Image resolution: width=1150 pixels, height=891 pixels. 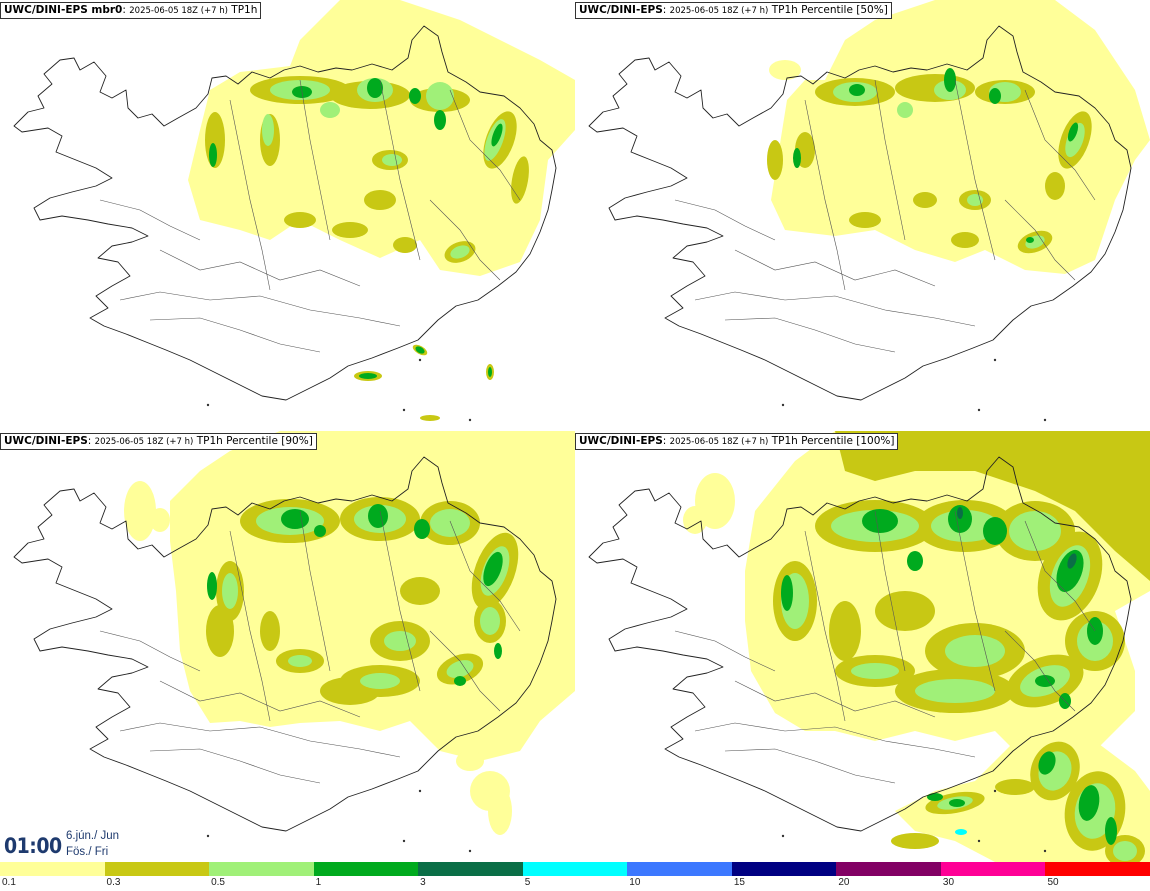 What do you see at coordinates (254, 441) in the screenshot?
I see `field-name: TP1h Percentile [90%]` at bounding box center [254, 441].